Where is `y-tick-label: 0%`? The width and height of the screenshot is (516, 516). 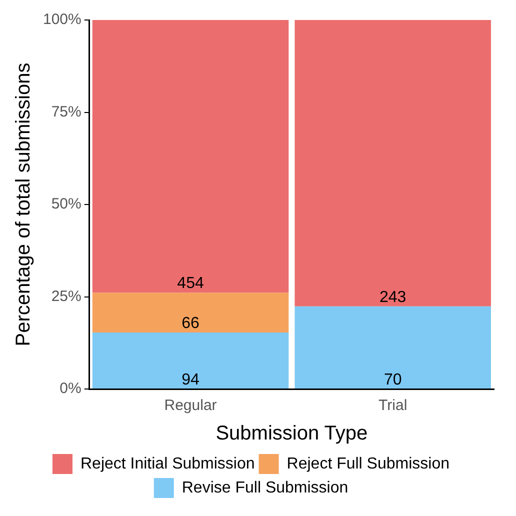 y-tick-label: 0% is located at coordinates (71, 389).